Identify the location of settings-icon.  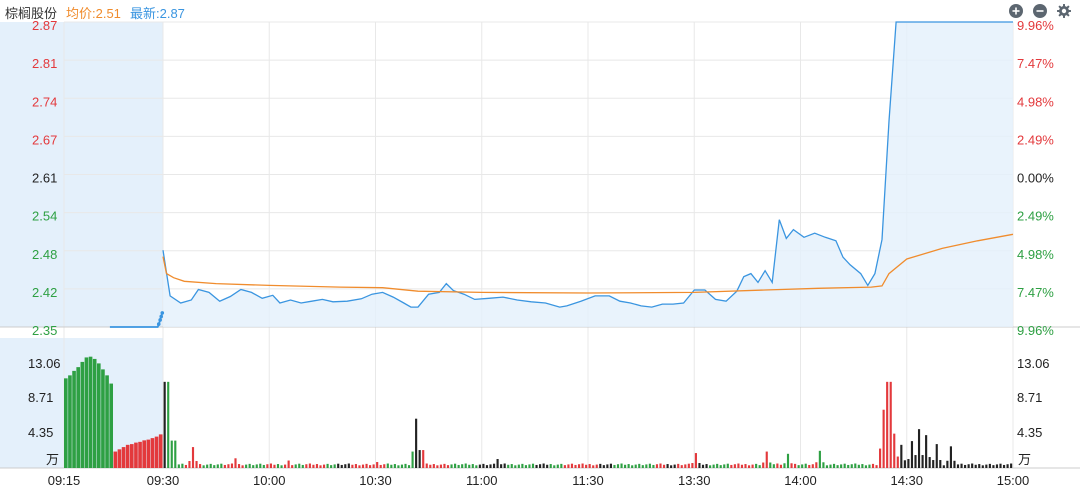
(1064, 11).